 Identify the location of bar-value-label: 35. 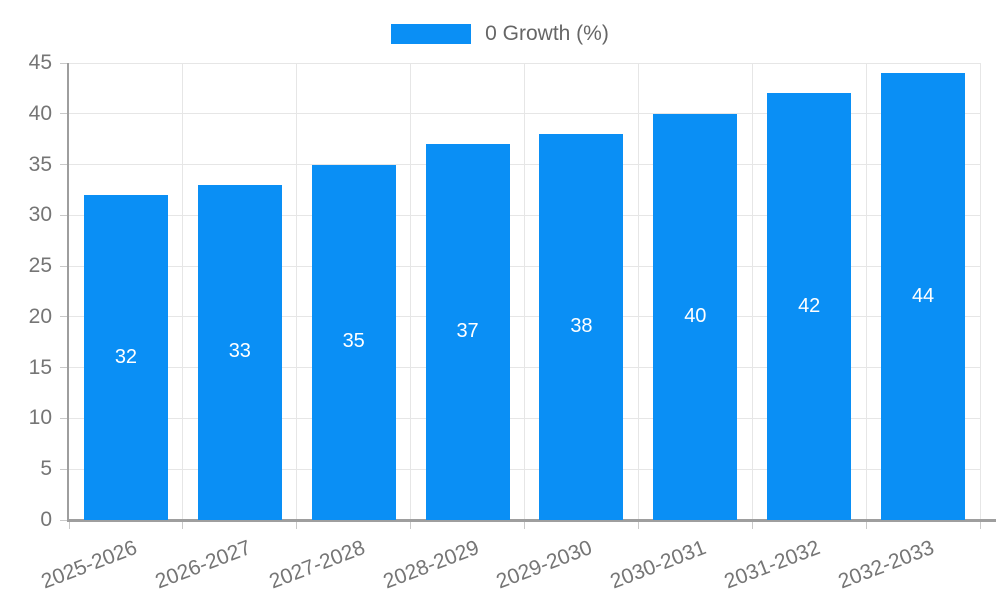
(353, 341).